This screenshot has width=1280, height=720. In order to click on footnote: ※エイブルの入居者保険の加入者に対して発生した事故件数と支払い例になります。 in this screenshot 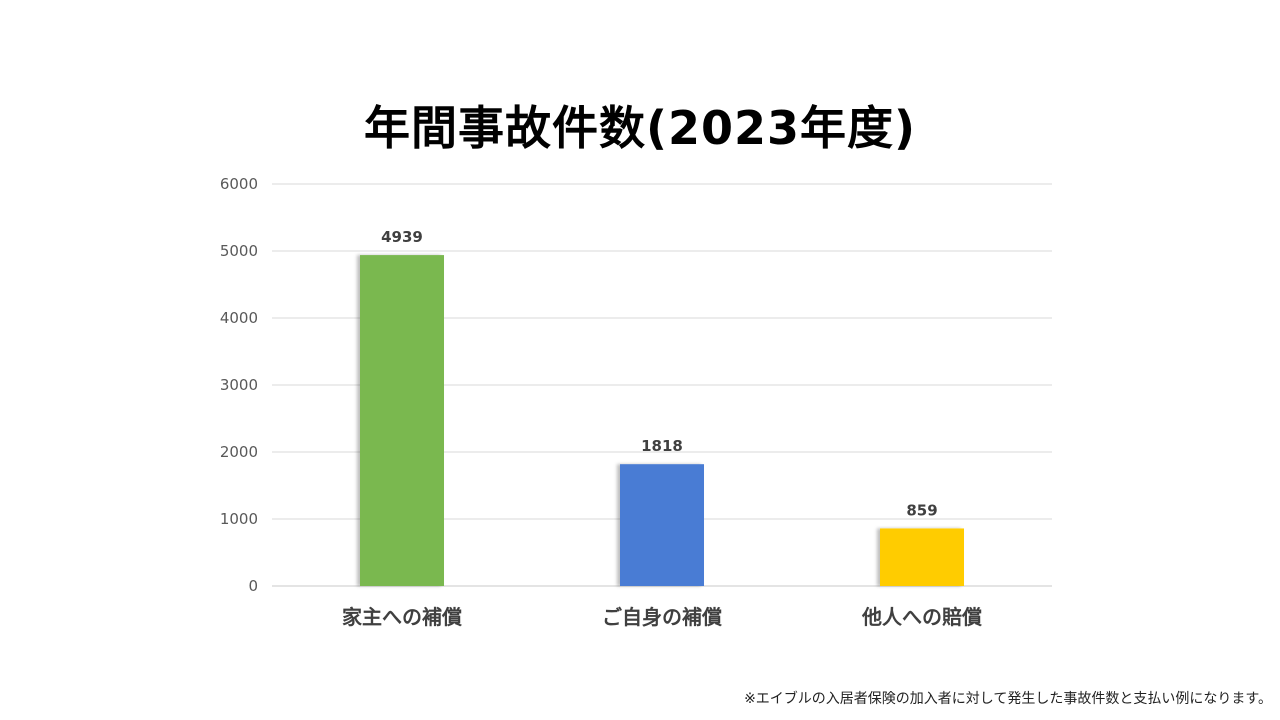, I will do `click(1008, 699)`.